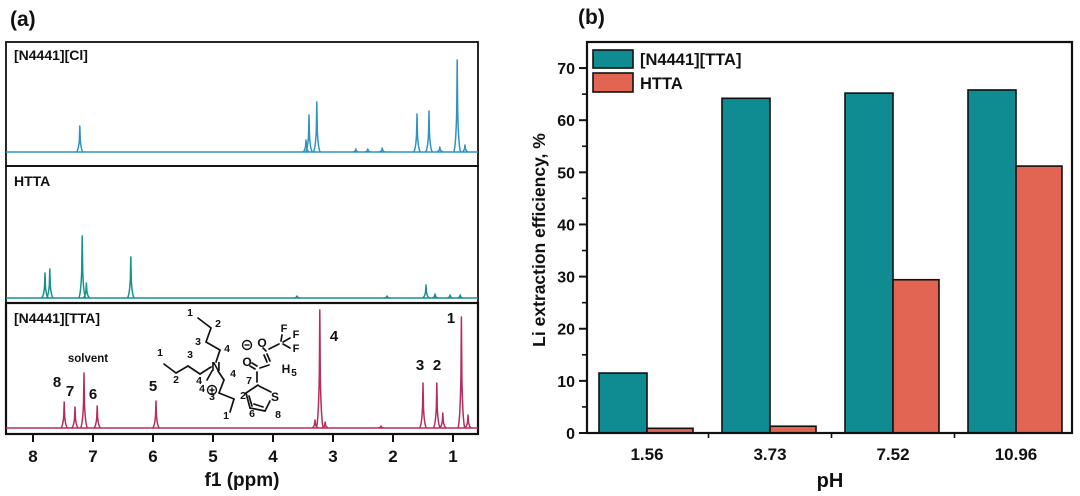 The image size is (1080, 496). What do you see at coordinates (591, 17) in the screenshot?
I see `panel-b-label: (b)` at bounding box center [591, 17].